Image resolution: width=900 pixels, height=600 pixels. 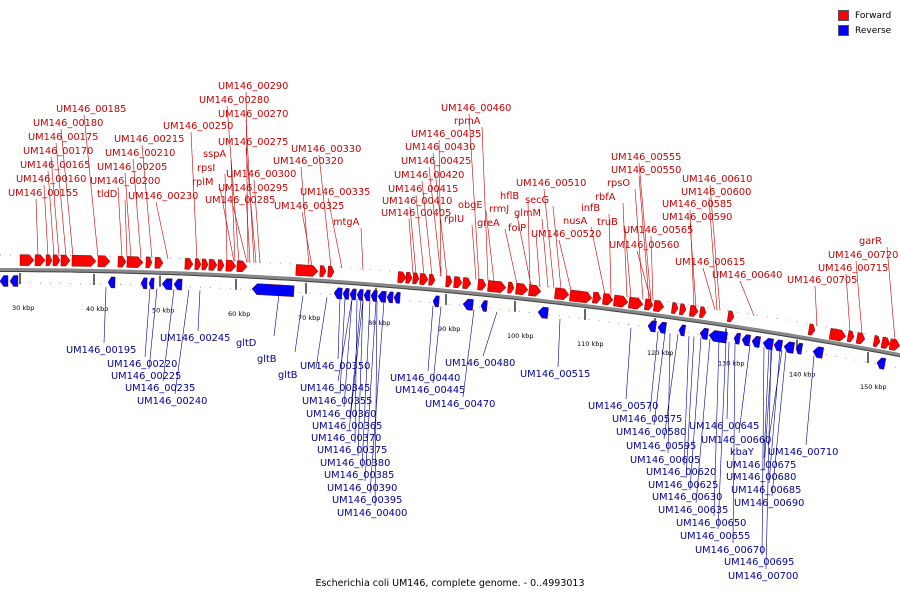 What do you see at coordinates (446, 134) in the screenshot?
I see `forward-gene-label: UM146_00435` at bounding box center [446, 134].